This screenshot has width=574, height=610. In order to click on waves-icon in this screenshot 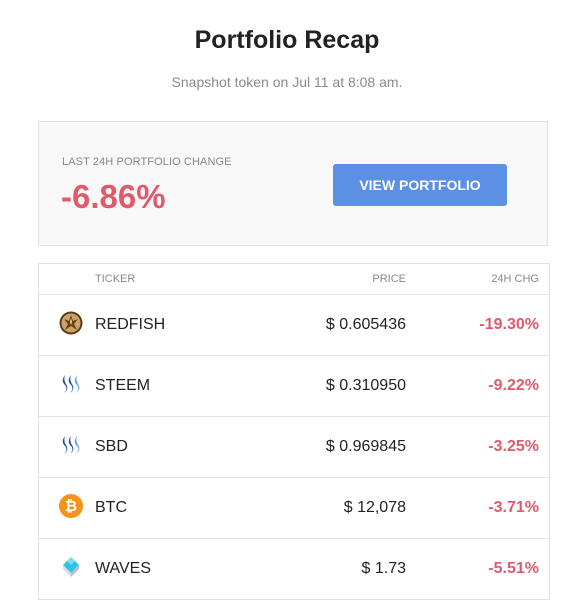, I will do `click(71, 567)`.